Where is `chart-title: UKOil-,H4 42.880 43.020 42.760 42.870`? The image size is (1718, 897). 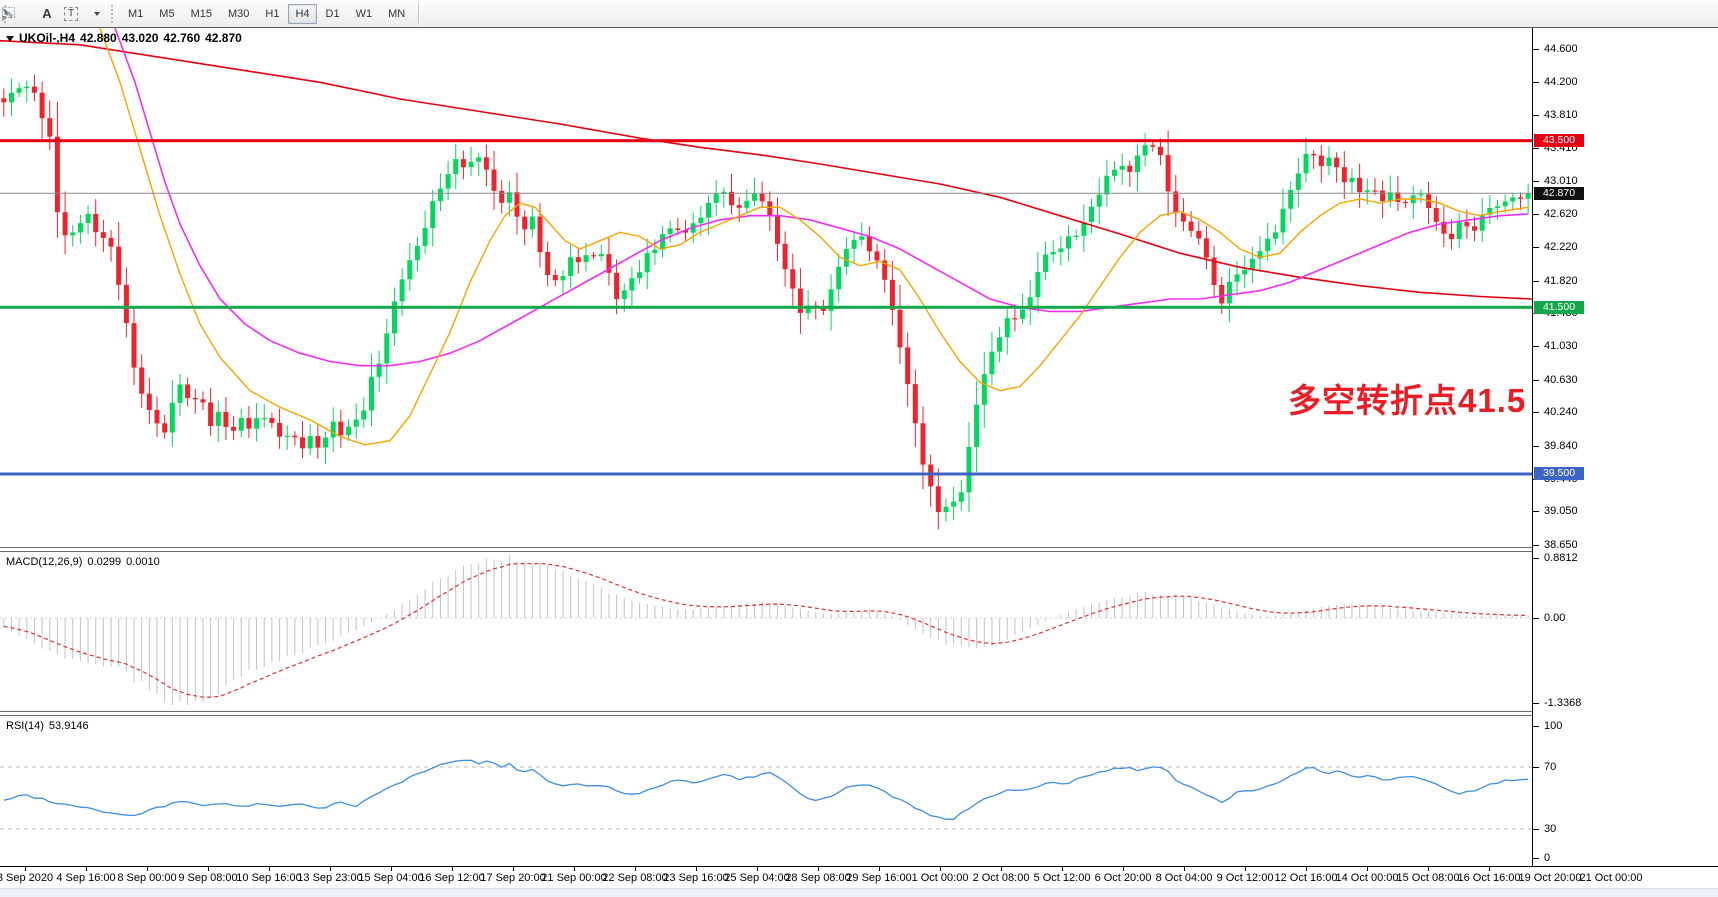
chart-title: UKOil-,H4 42.880 43.020 42.760 42.870 is located at coordinates (126, 38).